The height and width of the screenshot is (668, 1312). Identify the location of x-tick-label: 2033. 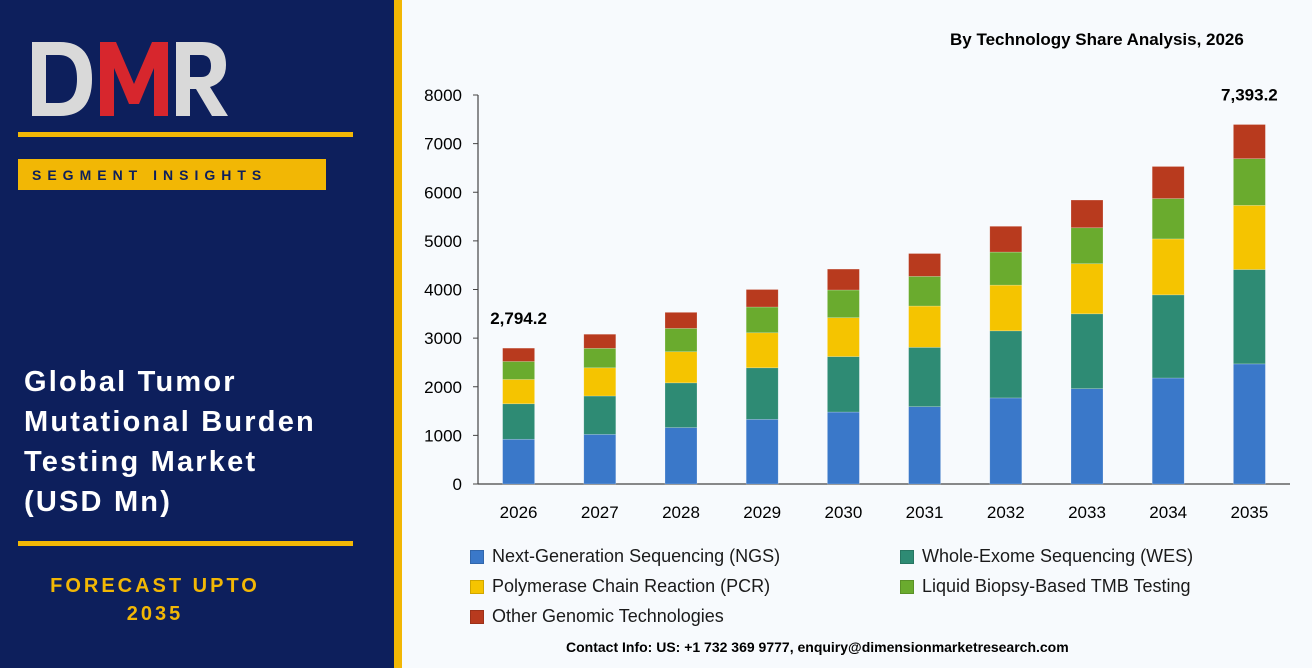
(1087, 512).